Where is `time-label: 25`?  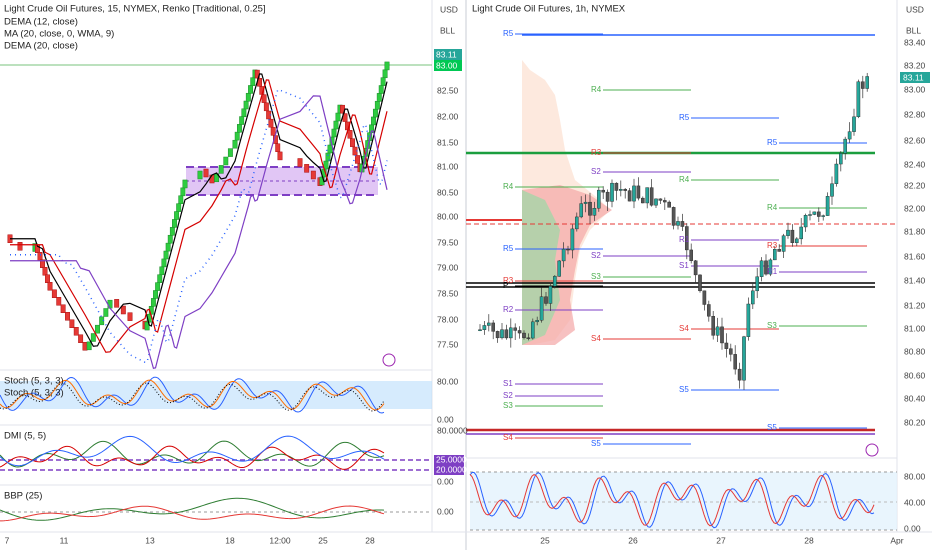
time-label: 25 is located at coordinates (545, 540).